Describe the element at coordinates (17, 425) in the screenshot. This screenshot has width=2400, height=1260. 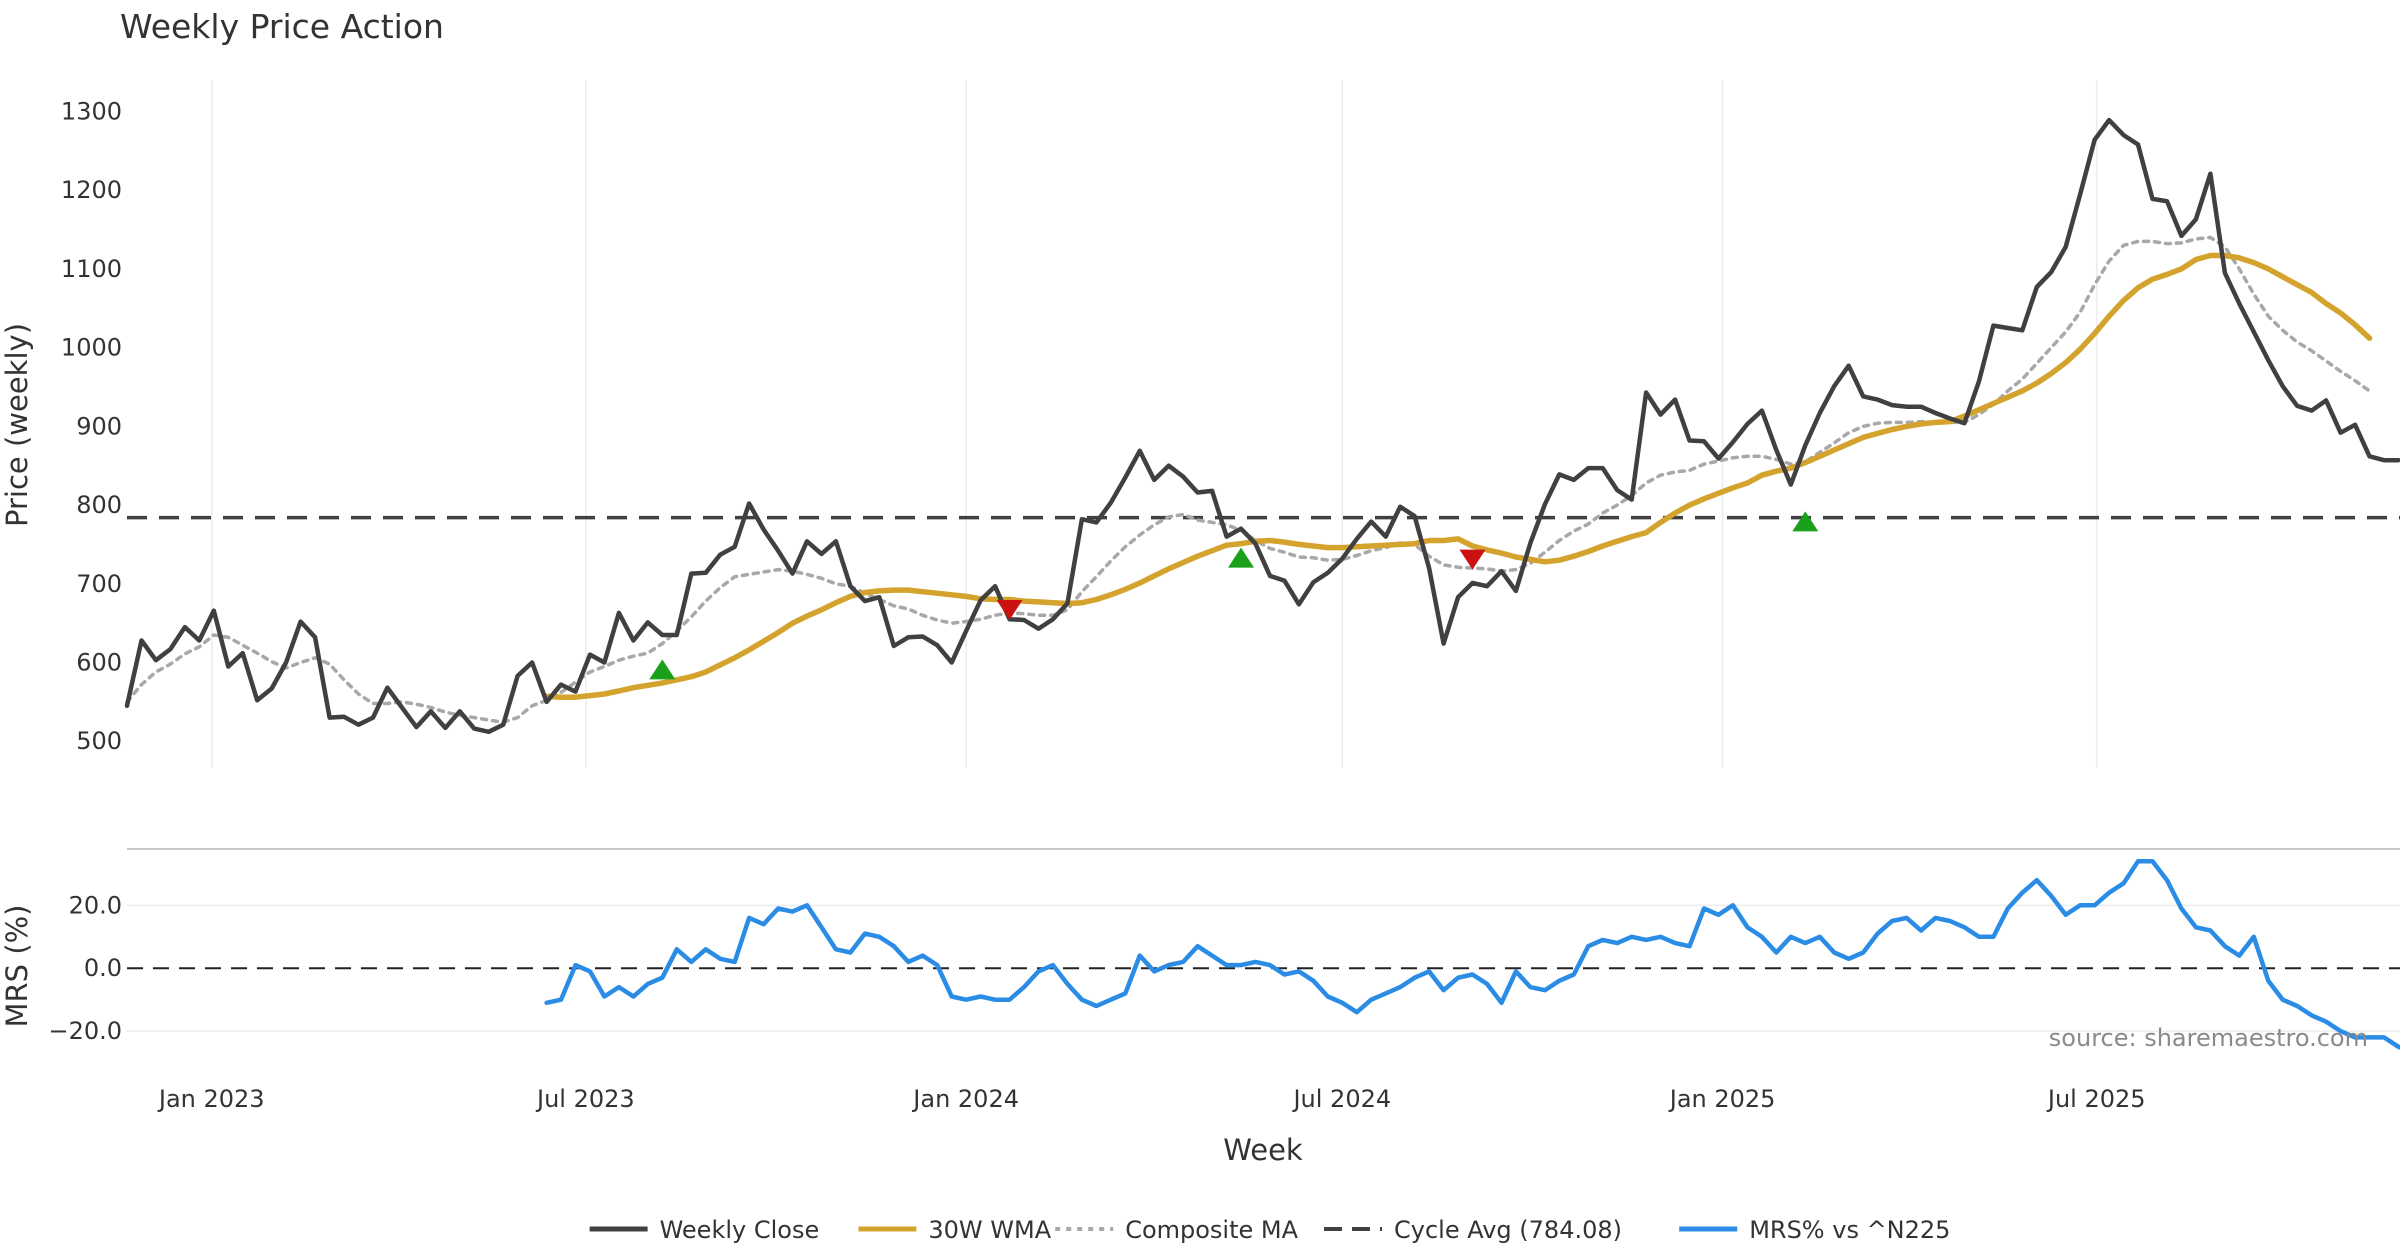
I see `price-y-axis-label: Price (weekly)` at that location.